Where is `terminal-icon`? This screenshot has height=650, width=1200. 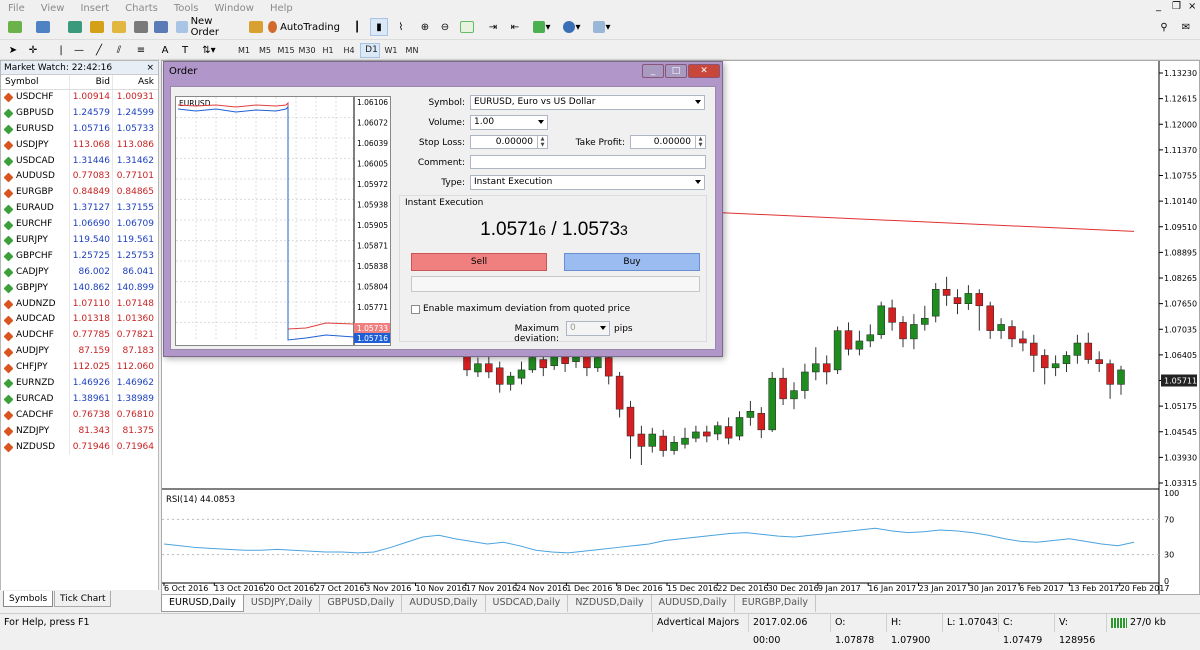
terminal-icon is located at coordinates (141, 27).